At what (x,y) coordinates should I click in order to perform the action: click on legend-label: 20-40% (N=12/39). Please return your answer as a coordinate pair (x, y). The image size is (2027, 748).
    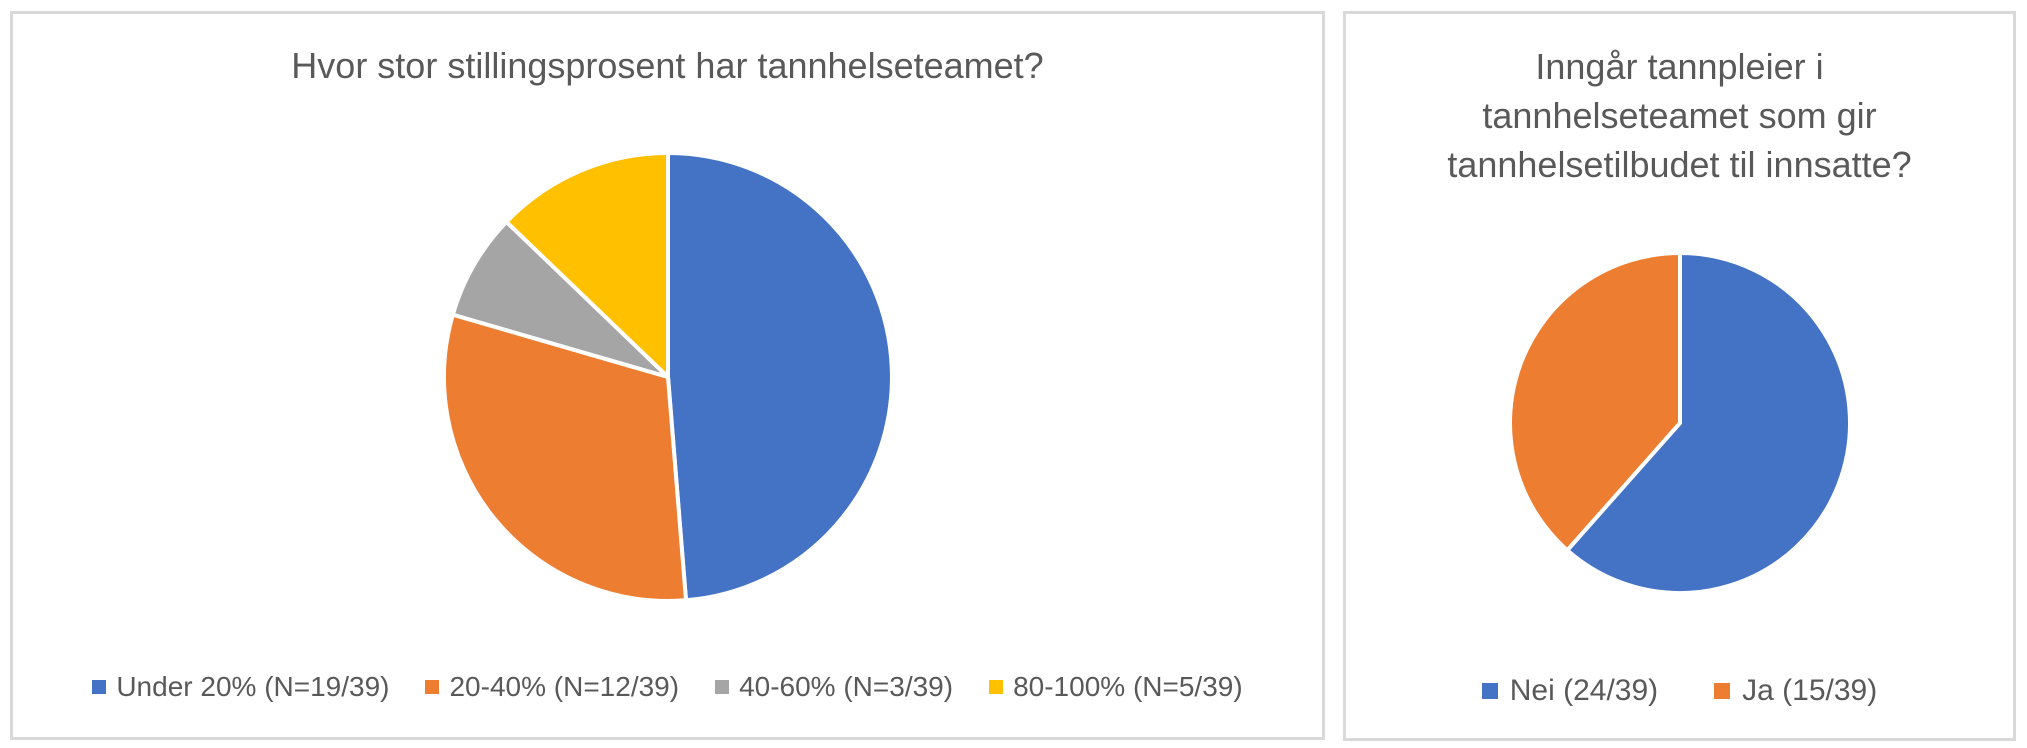
    Looking at the image, I should click on (564, 686).